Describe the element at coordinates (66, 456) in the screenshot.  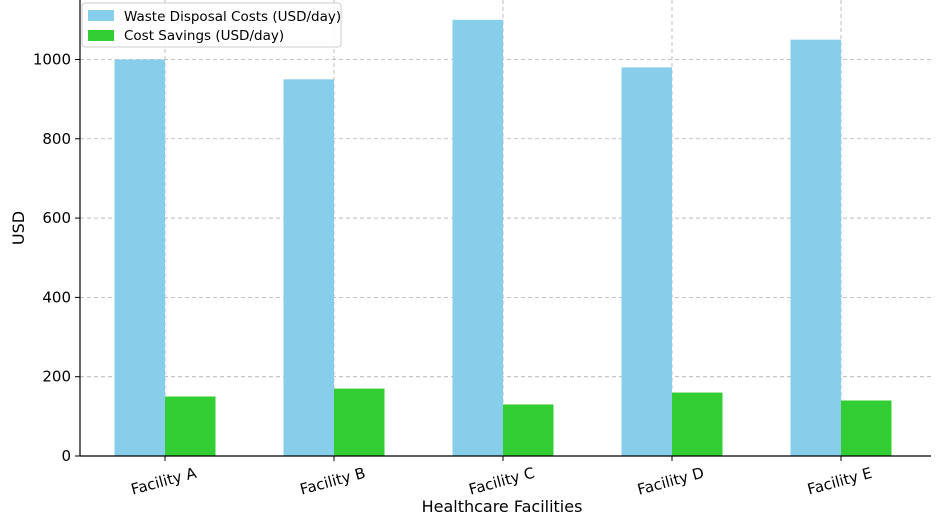
I see `y-tick-label: 0` at that location.